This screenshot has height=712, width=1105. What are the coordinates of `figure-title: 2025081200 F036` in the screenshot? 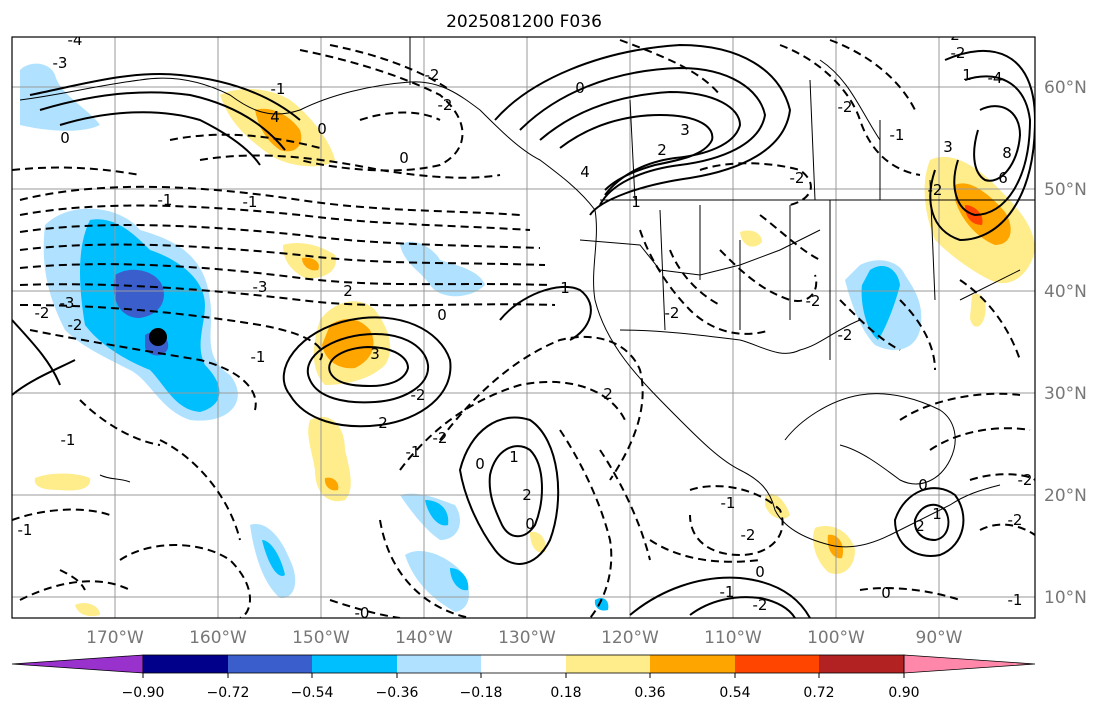 It's located at (524, 22).